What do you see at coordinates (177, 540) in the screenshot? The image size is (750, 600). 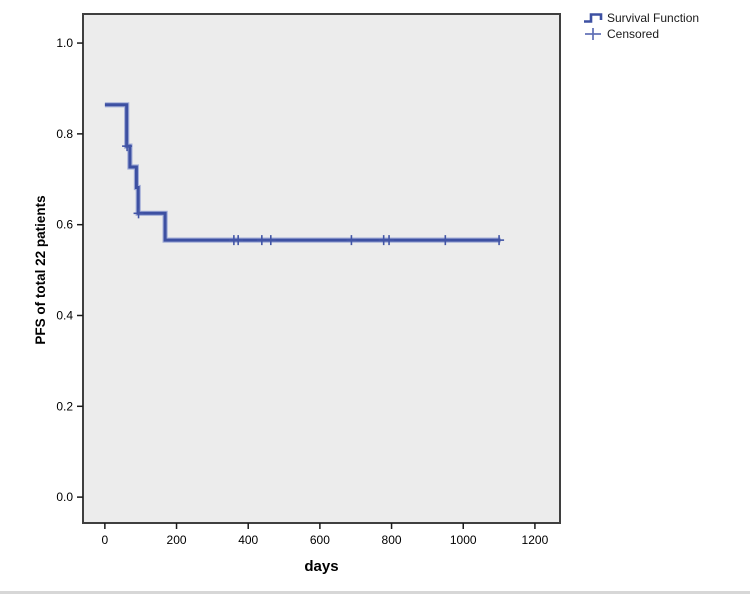 I see `x-tick-label: 200` at bounding box center [177, 540].